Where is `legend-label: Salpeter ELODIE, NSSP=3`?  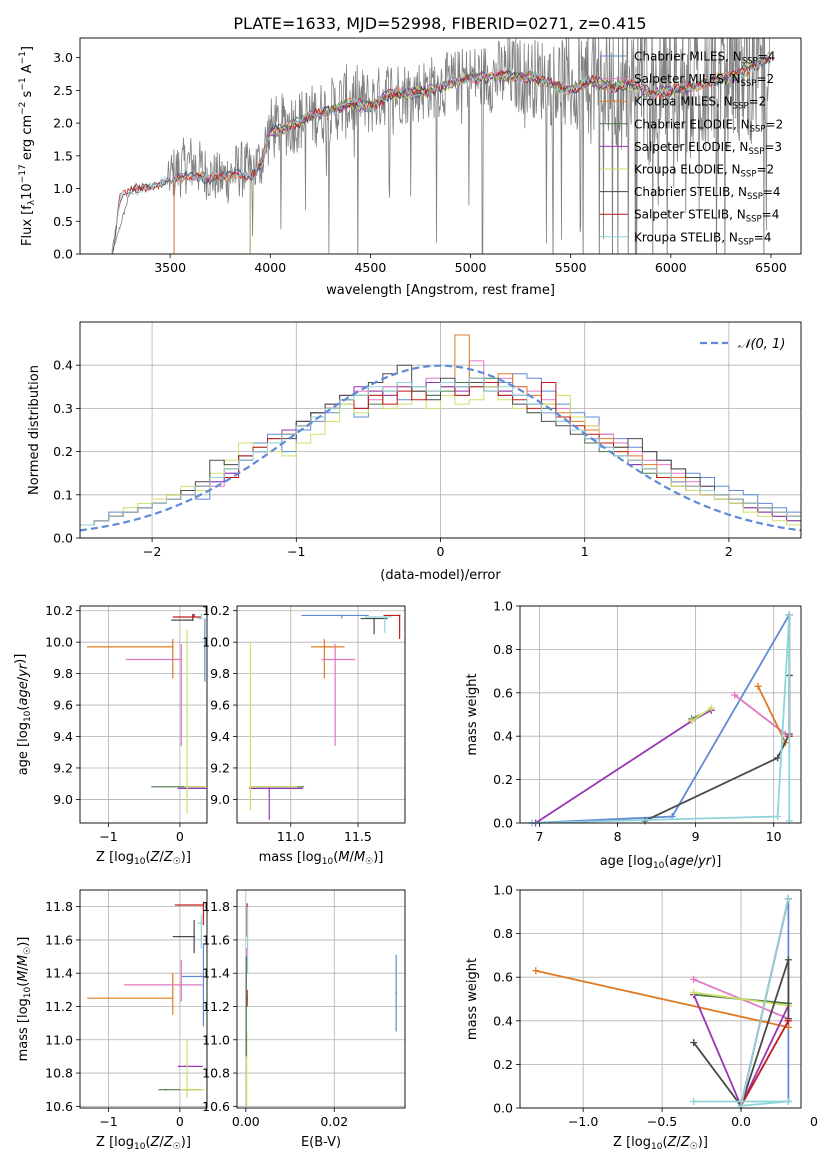
legend-label: Salpeter ELODIE, NSSP=3 is located at coordinates (708, 148).